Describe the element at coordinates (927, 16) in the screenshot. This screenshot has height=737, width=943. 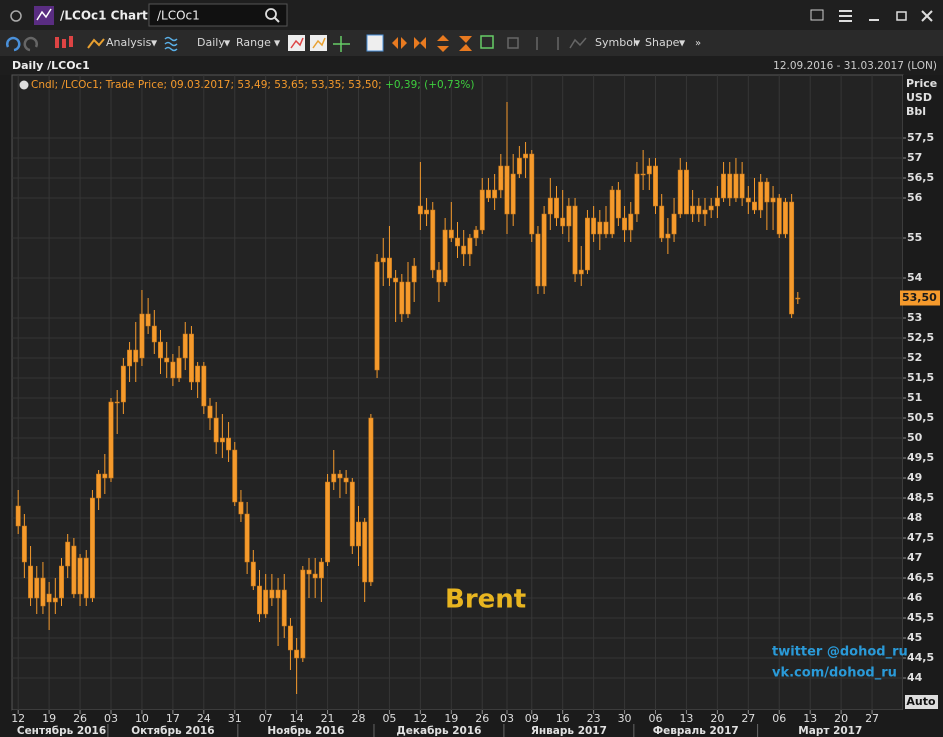
I see `close-button` at that location.